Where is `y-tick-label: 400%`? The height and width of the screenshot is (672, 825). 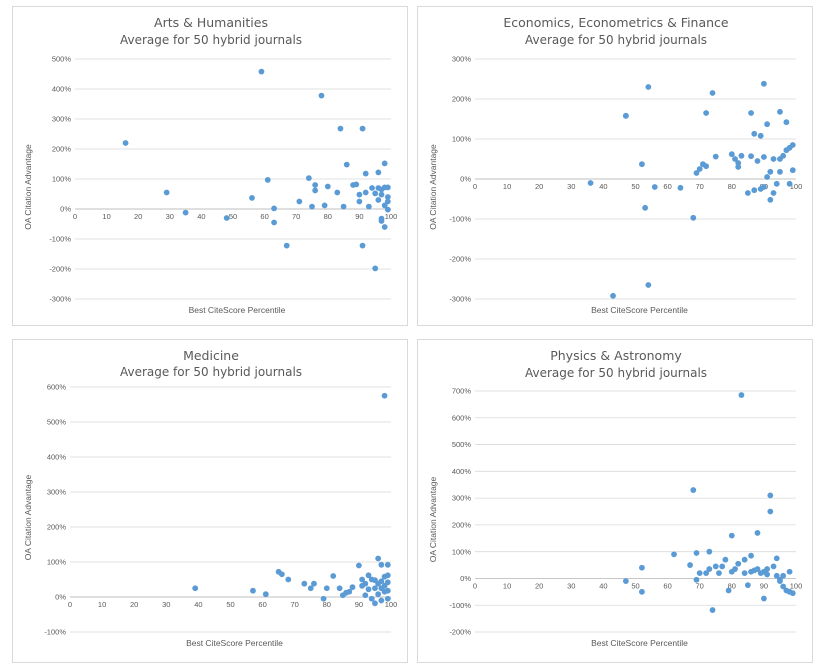 y-tick-label: 400% is located at coordinates (62, 89).